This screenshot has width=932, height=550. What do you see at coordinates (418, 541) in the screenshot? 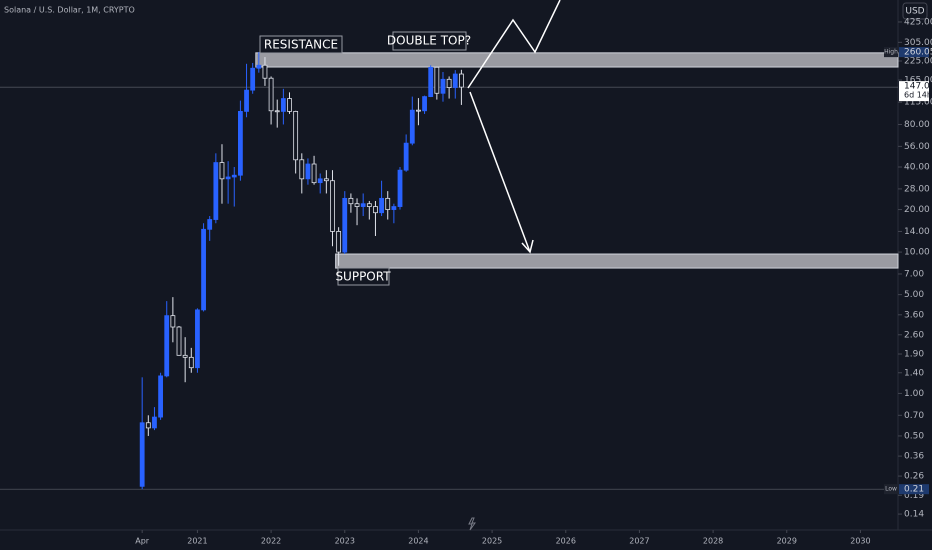
I see `x-tick-label: 2024` at bounding box center [418, 541].